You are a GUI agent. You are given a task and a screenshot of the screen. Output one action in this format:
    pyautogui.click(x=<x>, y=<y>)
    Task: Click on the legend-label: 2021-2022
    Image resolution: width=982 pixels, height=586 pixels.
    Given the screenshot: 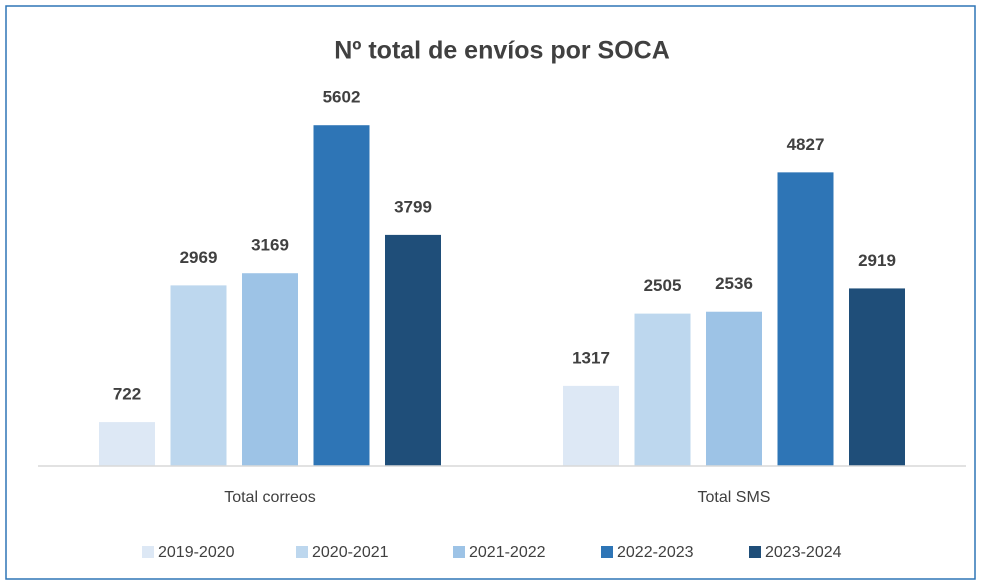 What is the action you would take?
    pyautogui.click(x=507, y=552)
    